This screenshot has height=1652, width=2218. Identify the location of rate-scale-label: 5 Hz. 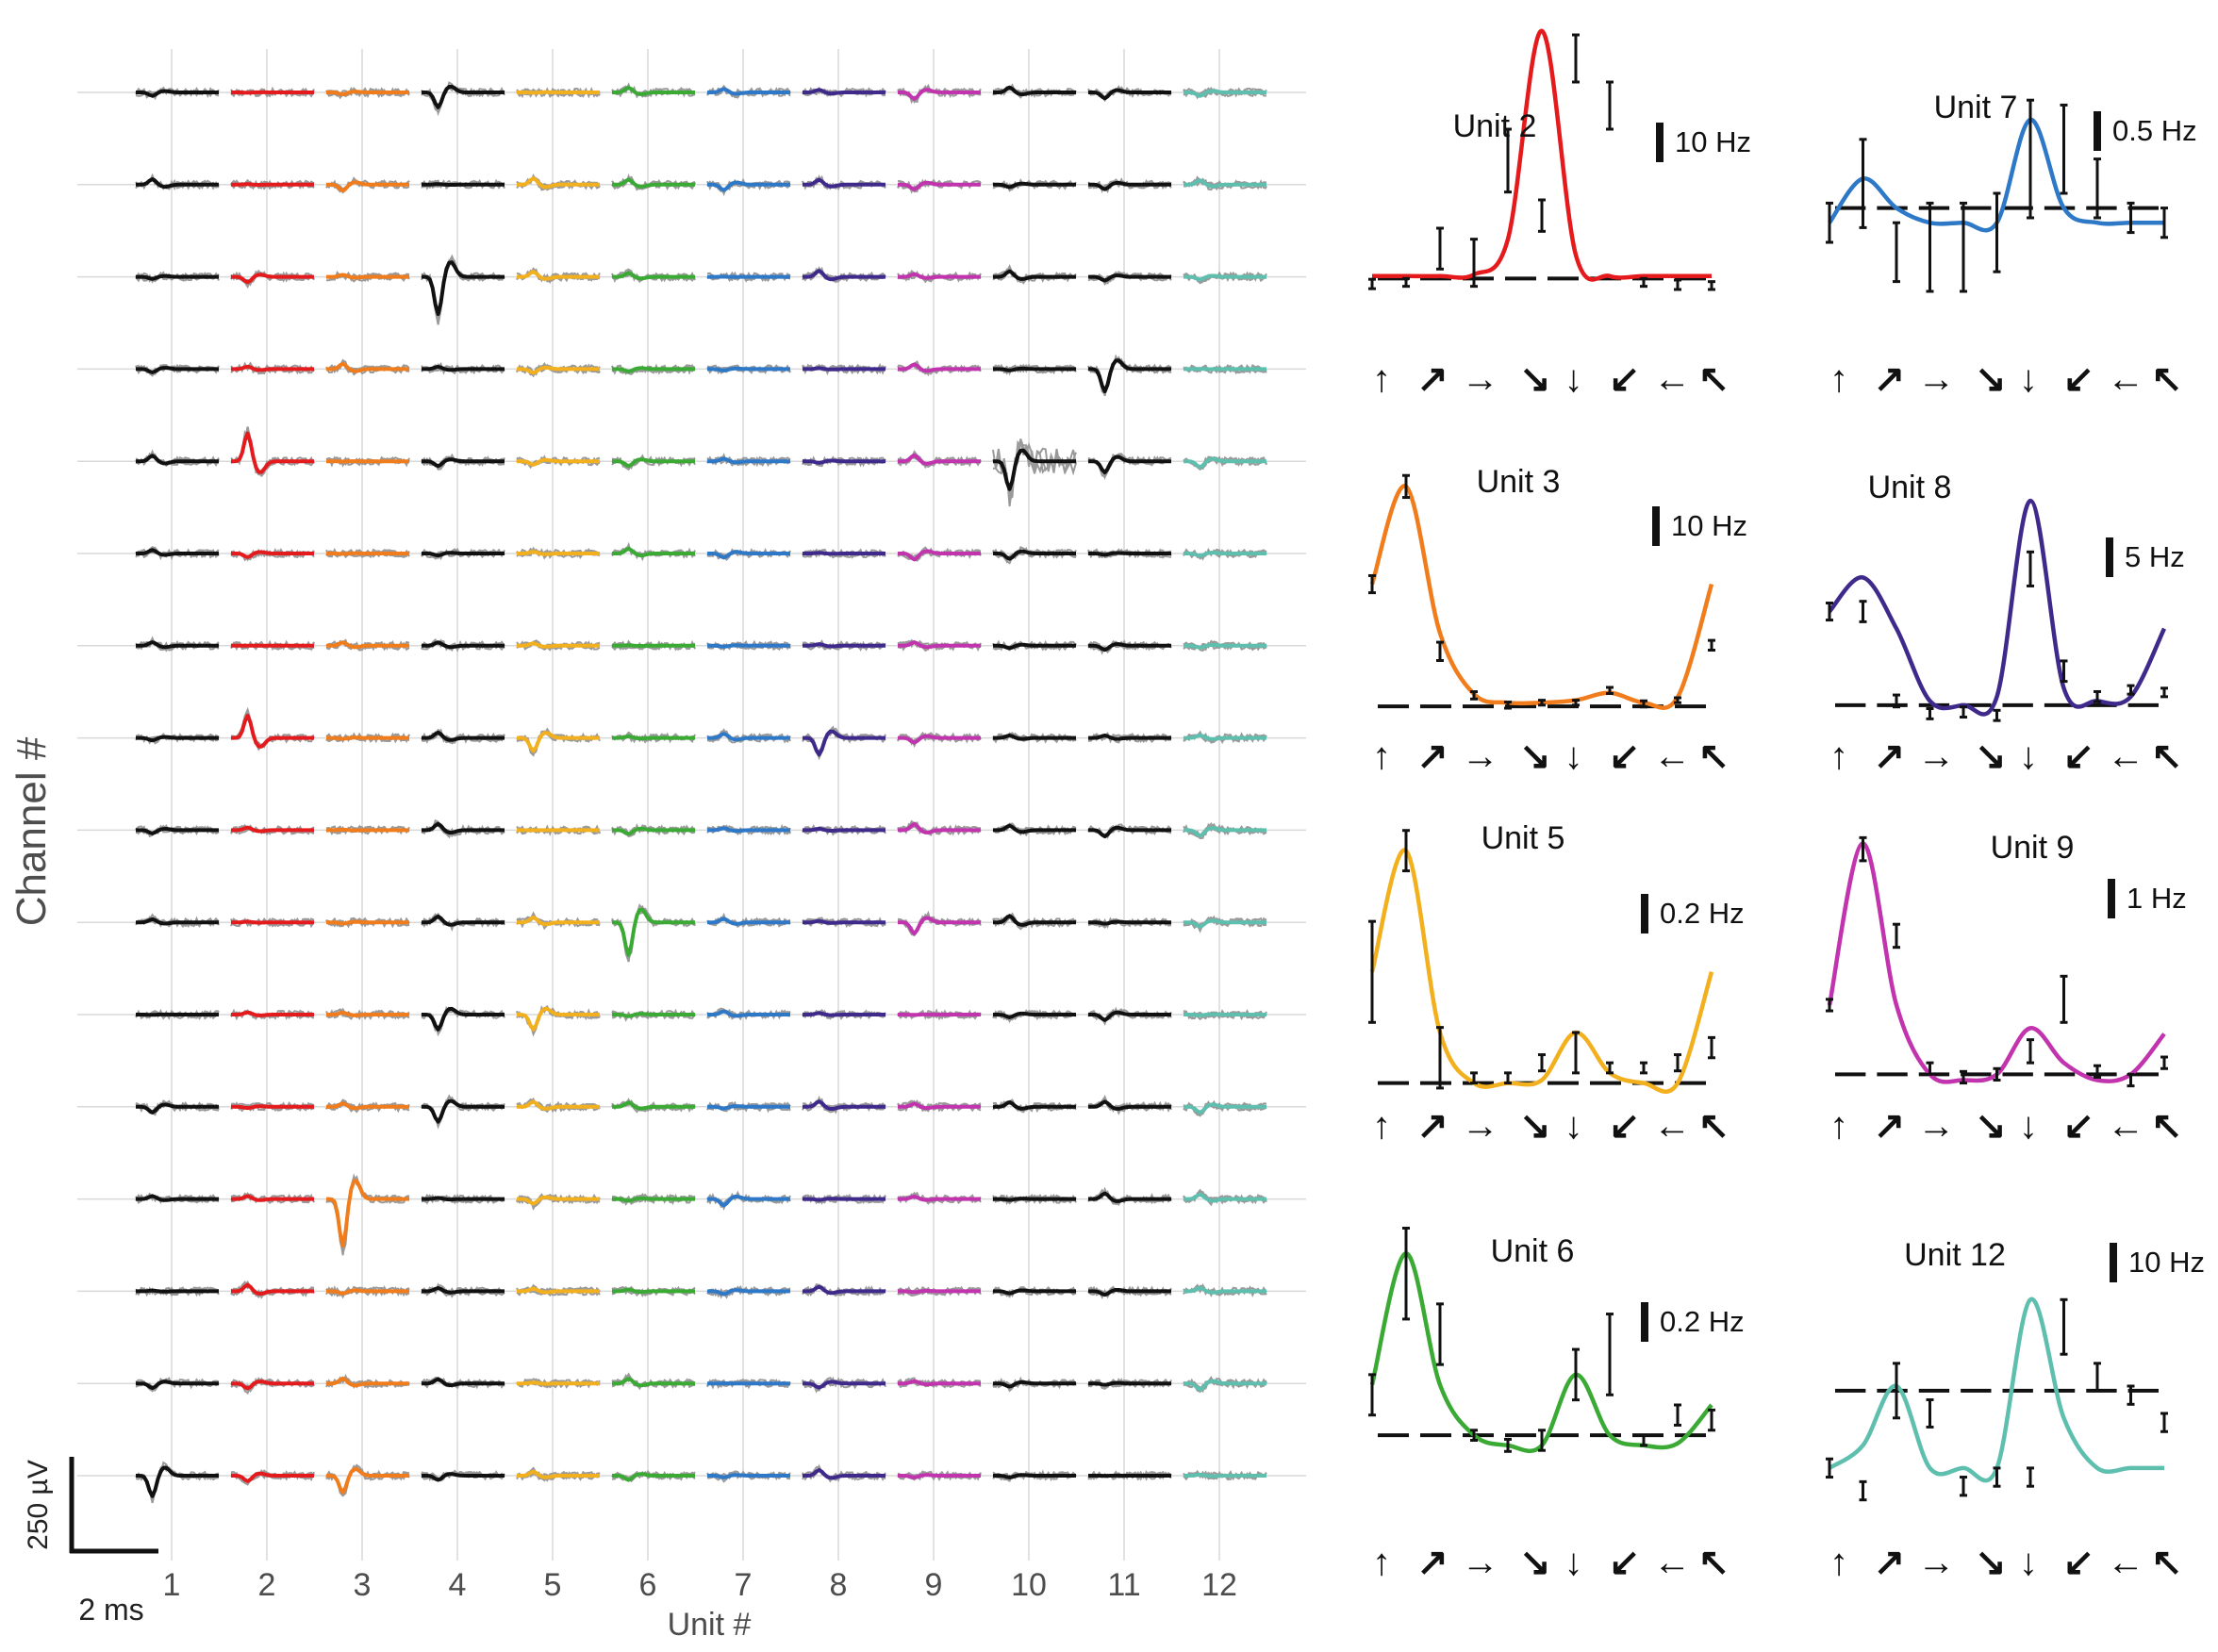
(2155, 556).